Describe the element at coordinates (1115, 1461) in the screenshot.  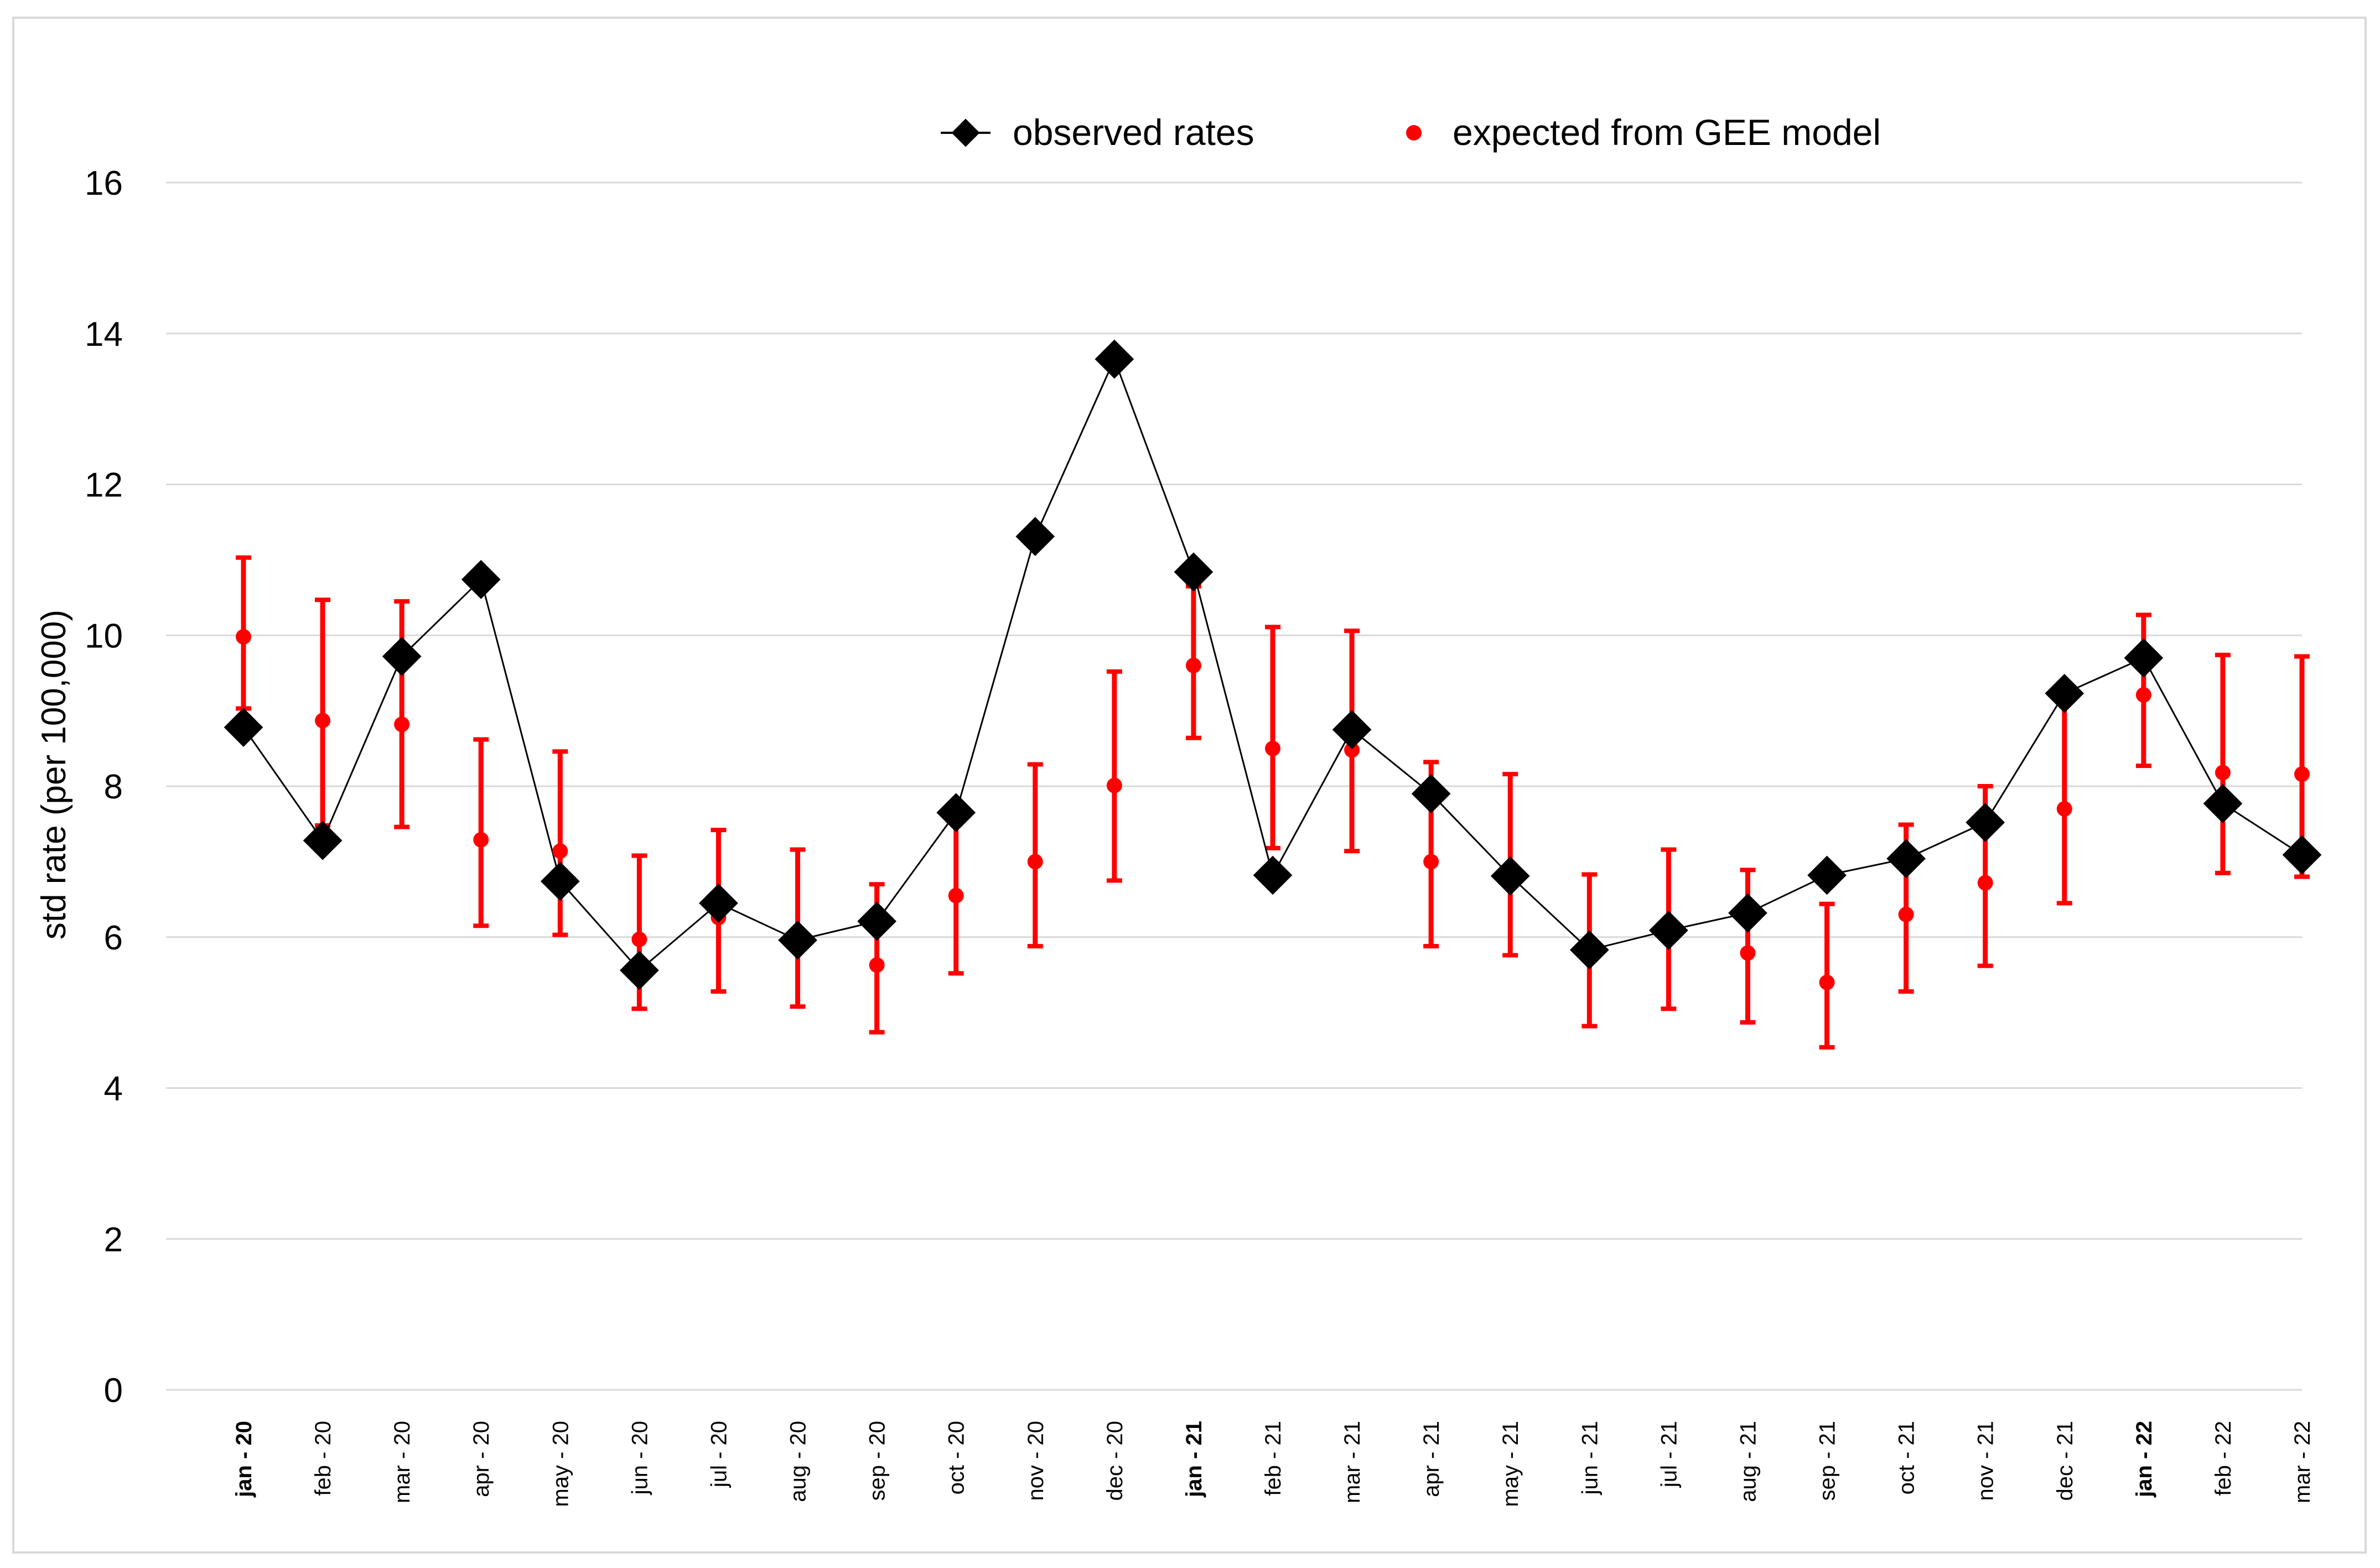
I see `x-tick-label-11: dec - 20` at that location.